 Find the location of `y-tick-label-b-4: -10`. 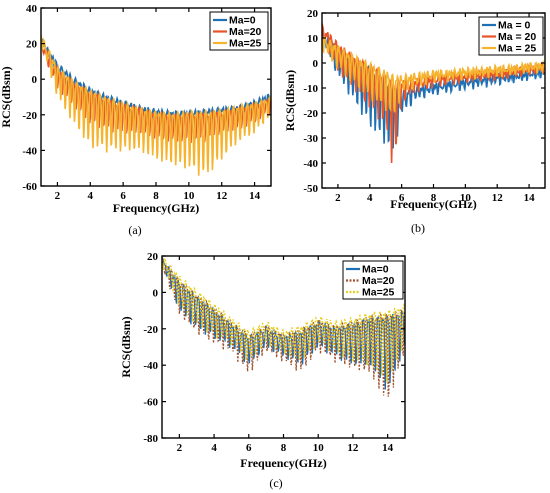

y-tick-label-b-4: -10 is located at coordinates (310, 89).